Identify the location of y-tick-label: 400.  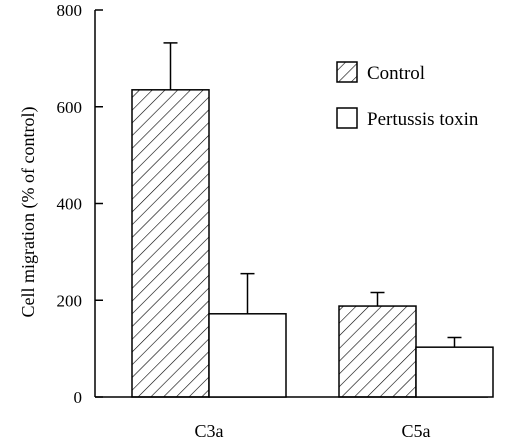
(70, 204).